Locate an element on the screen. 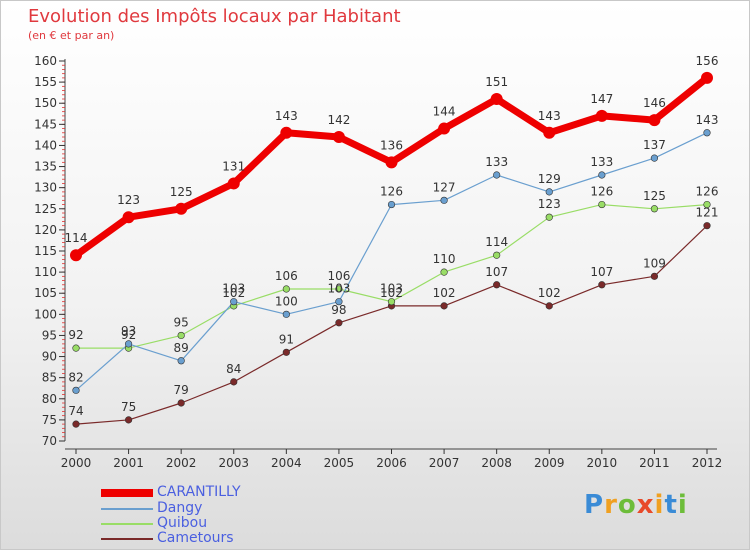  data-label-dangy: 127 is located at coordinates (444, 187).